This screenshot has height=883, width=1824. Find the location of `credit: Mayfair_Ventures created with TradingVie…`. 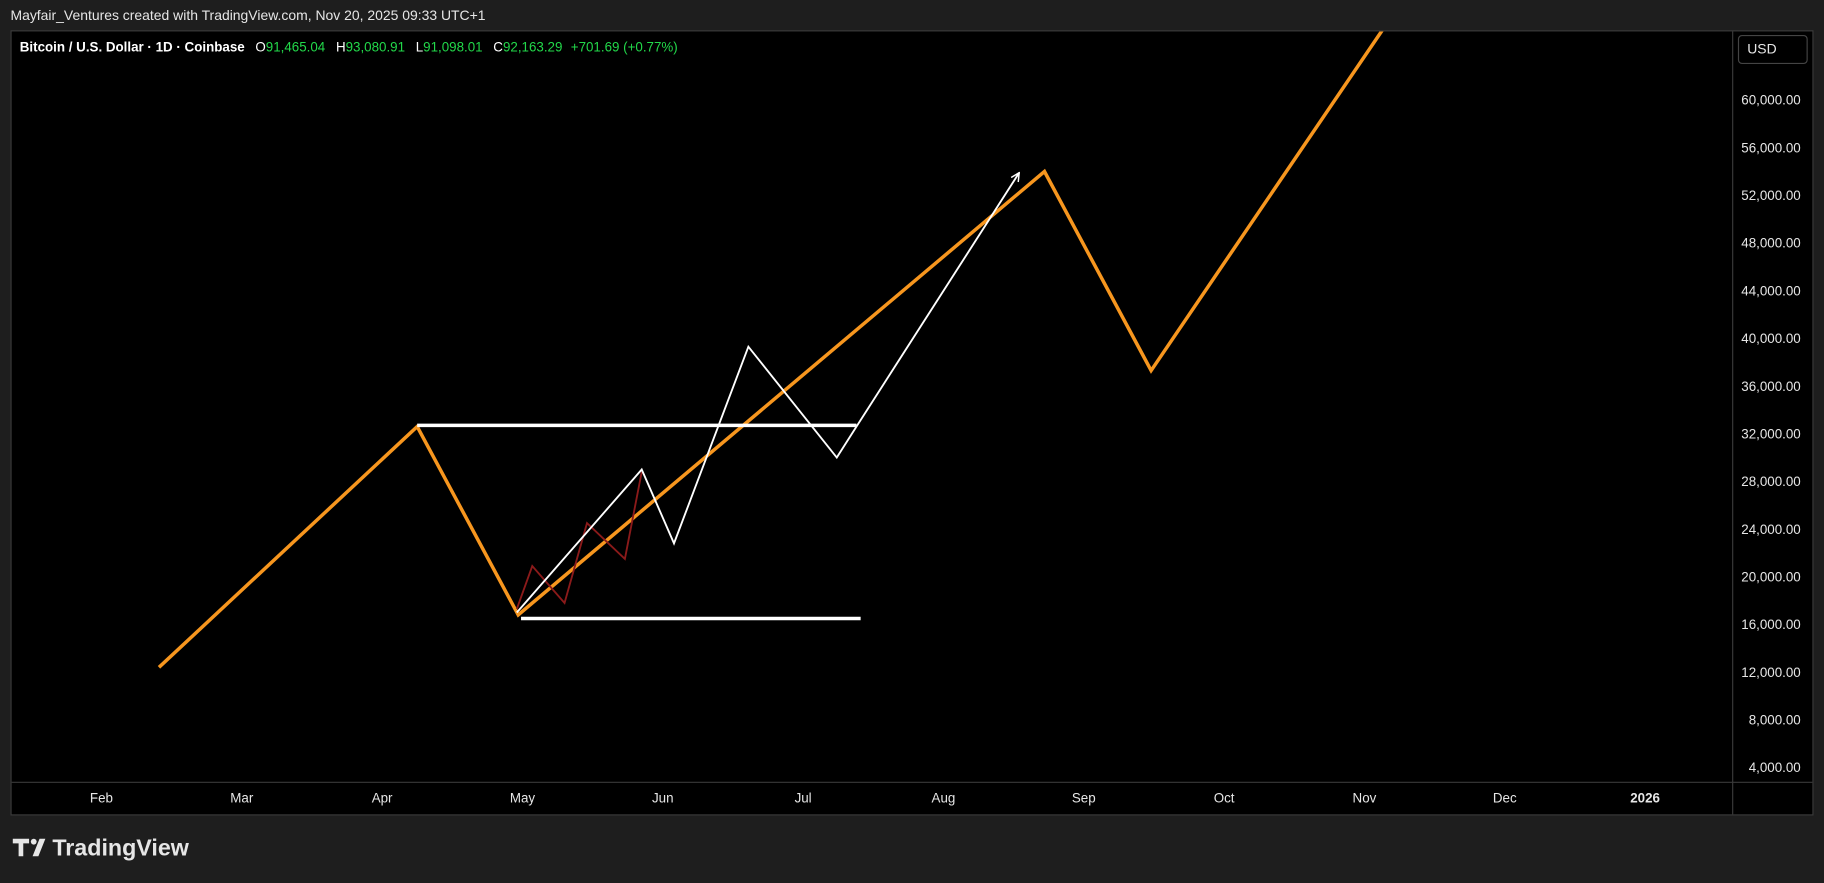

credit: Mayfair_Ventures created with TradingVie… is located at coordinates (247, 15).